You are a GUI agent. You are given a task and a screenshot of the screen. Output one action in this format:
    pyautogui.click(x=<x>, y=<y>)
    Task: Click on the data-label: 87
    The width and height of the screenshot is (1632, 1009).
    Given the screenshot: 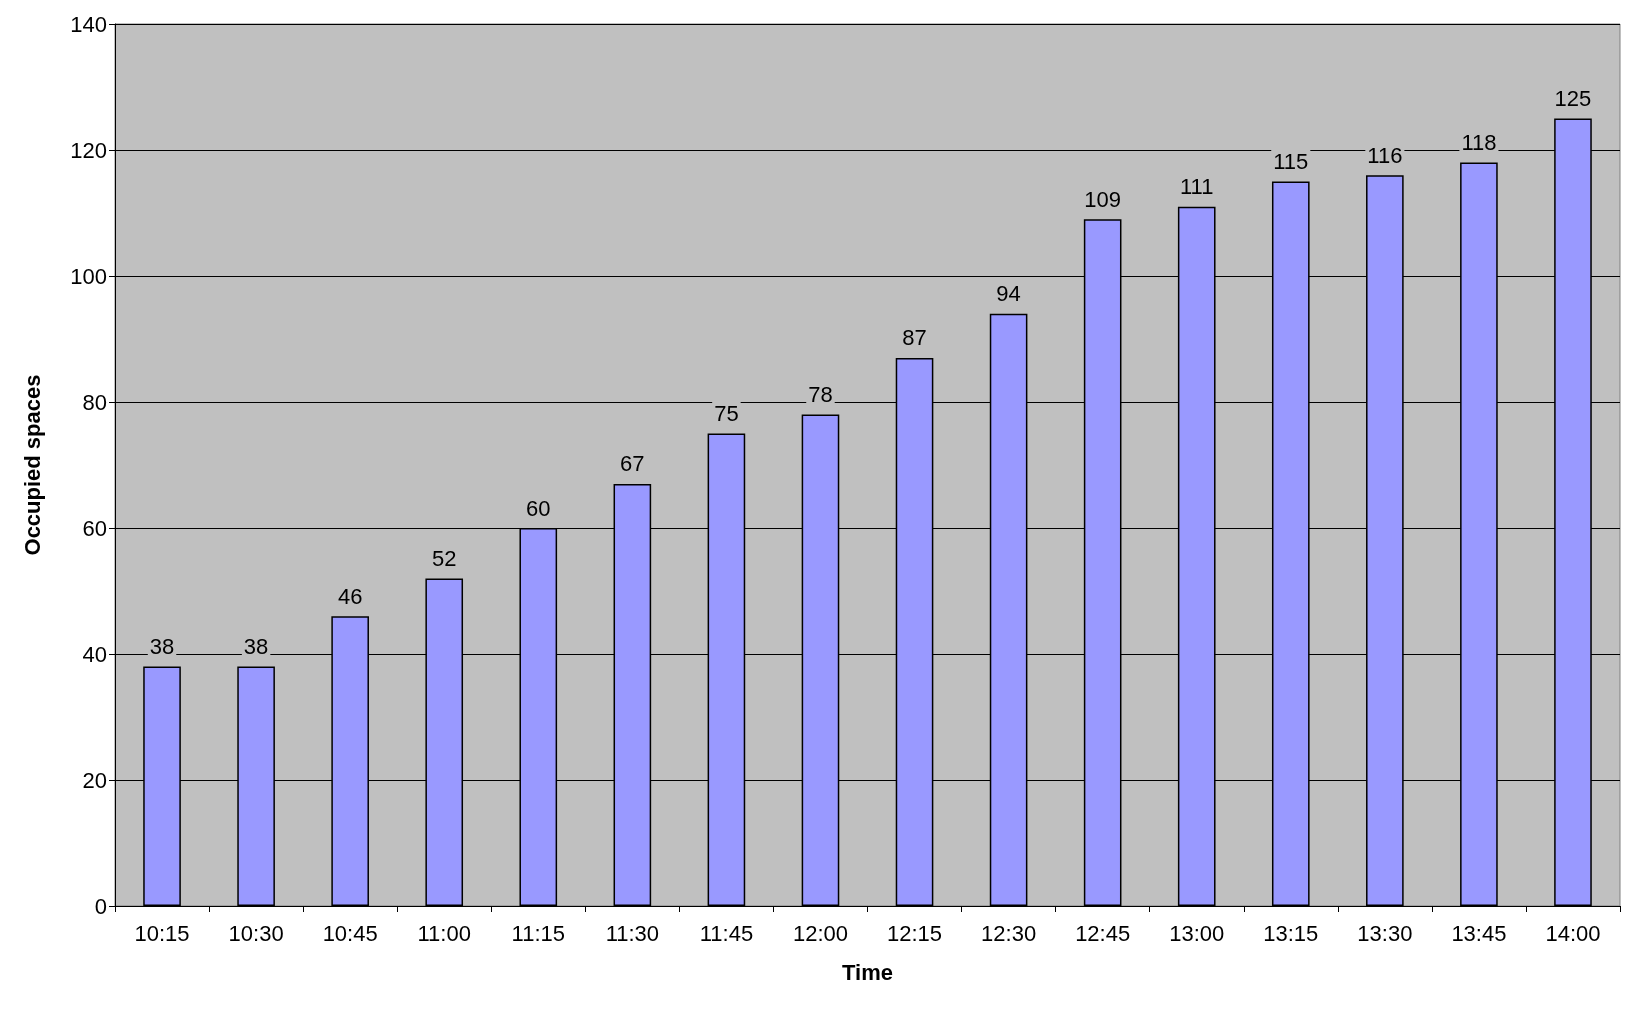 What is the action you would take?
    pyautogui.click(x=914, y=338)
    